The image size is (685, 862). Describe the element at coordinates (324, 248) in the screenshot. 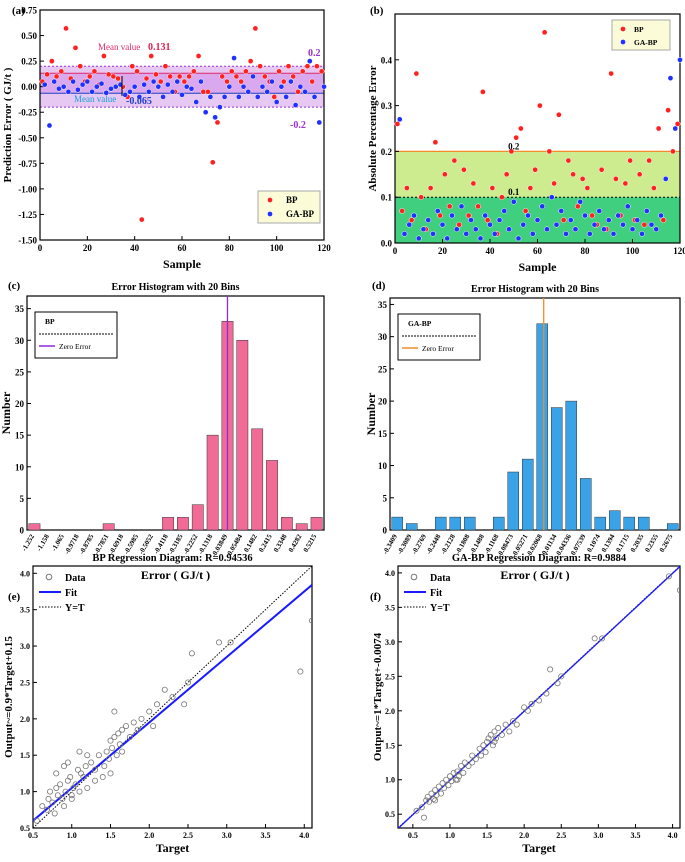

I see `a-xtick-label: 120` at that location.